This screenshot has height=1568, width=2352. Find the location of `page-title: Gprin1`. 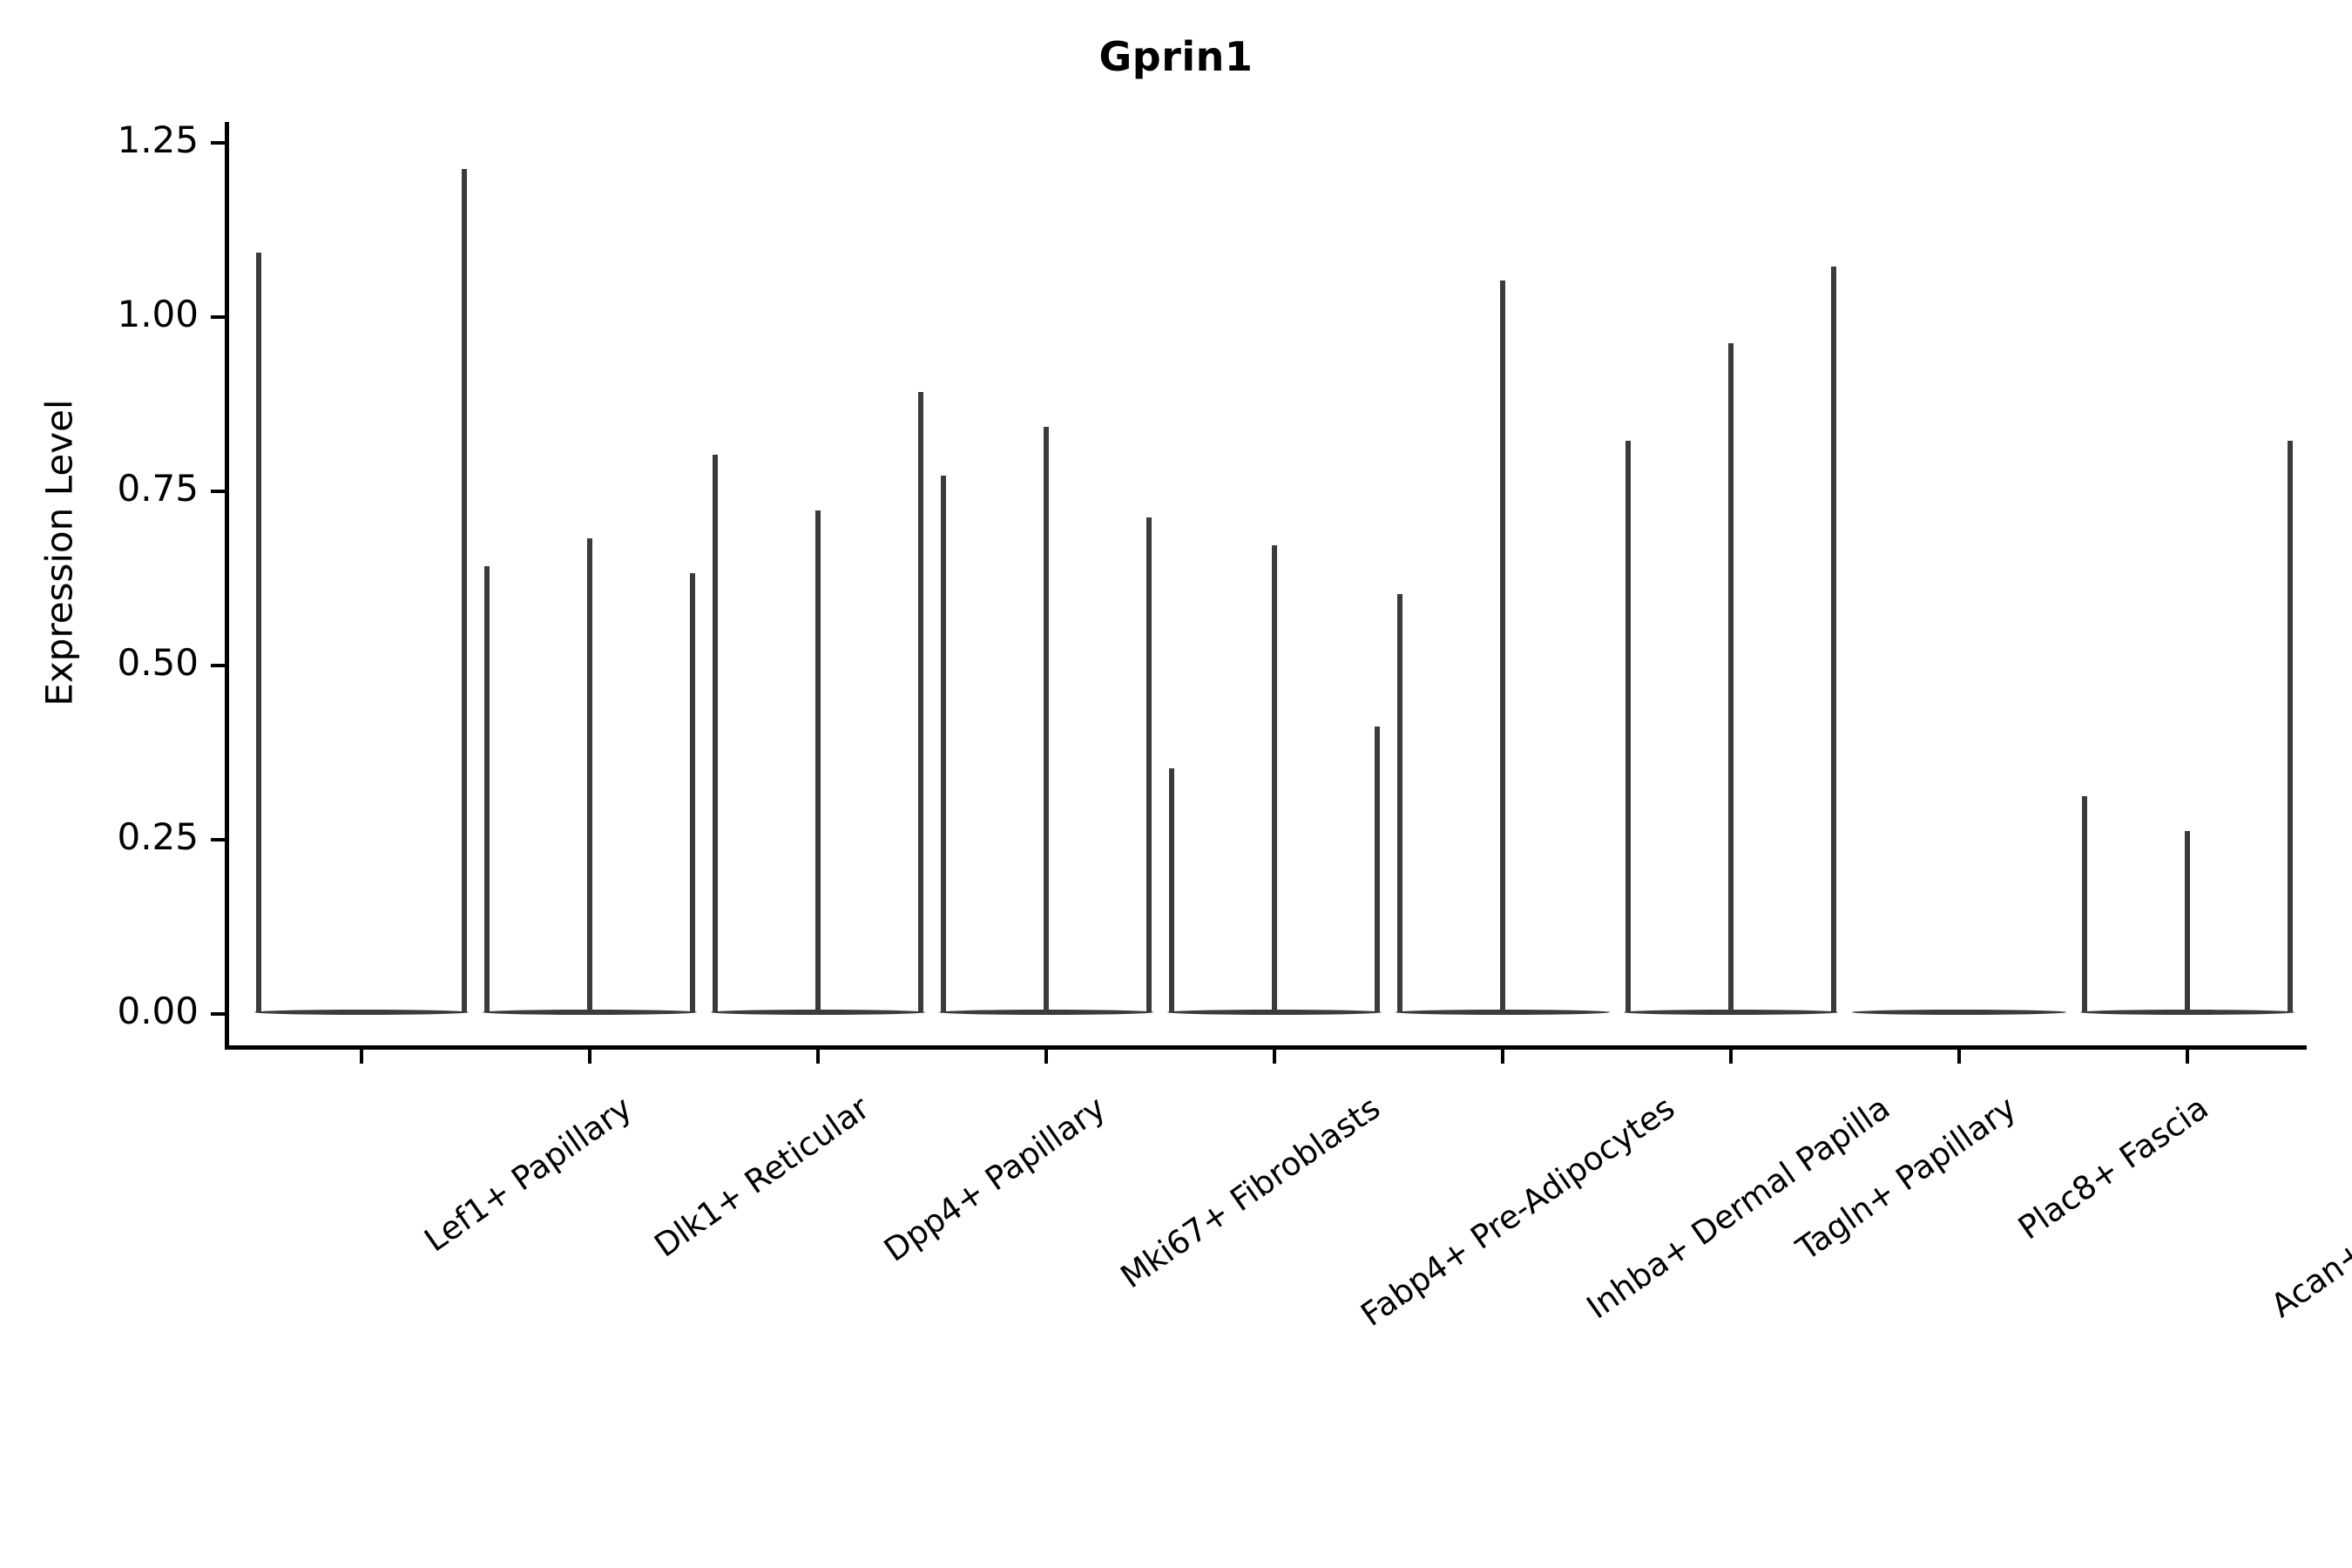

page-title: Gprin1 is located at coordinates (1176, 56).